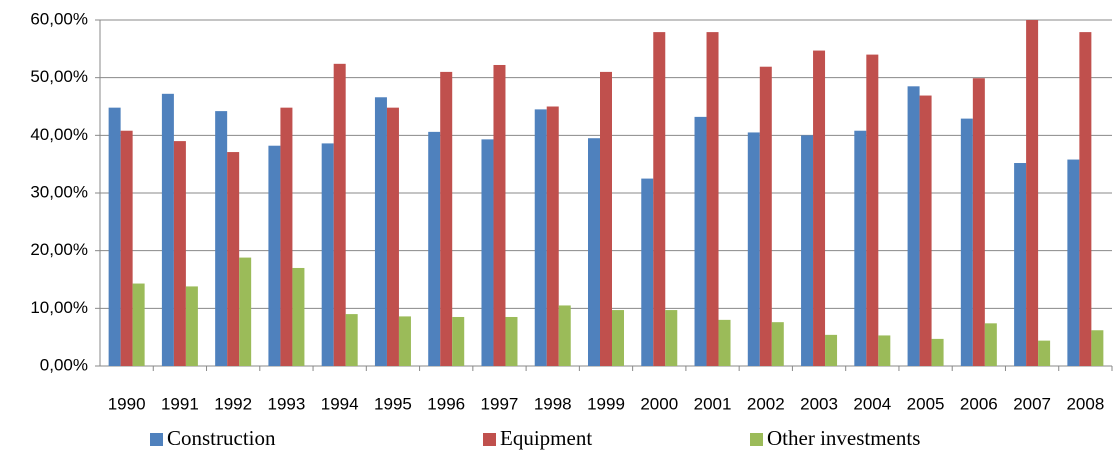  What do you see at coordinates (180, 403) in the screenshot?
I see `x-tick-label: 1991` at bounding box center [180, 403].